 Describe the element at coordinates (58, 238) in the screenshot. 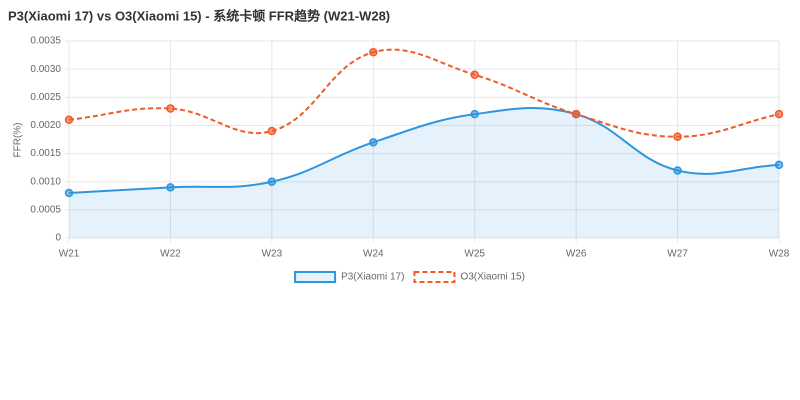

I see `y-tick-label: 0` at that location.